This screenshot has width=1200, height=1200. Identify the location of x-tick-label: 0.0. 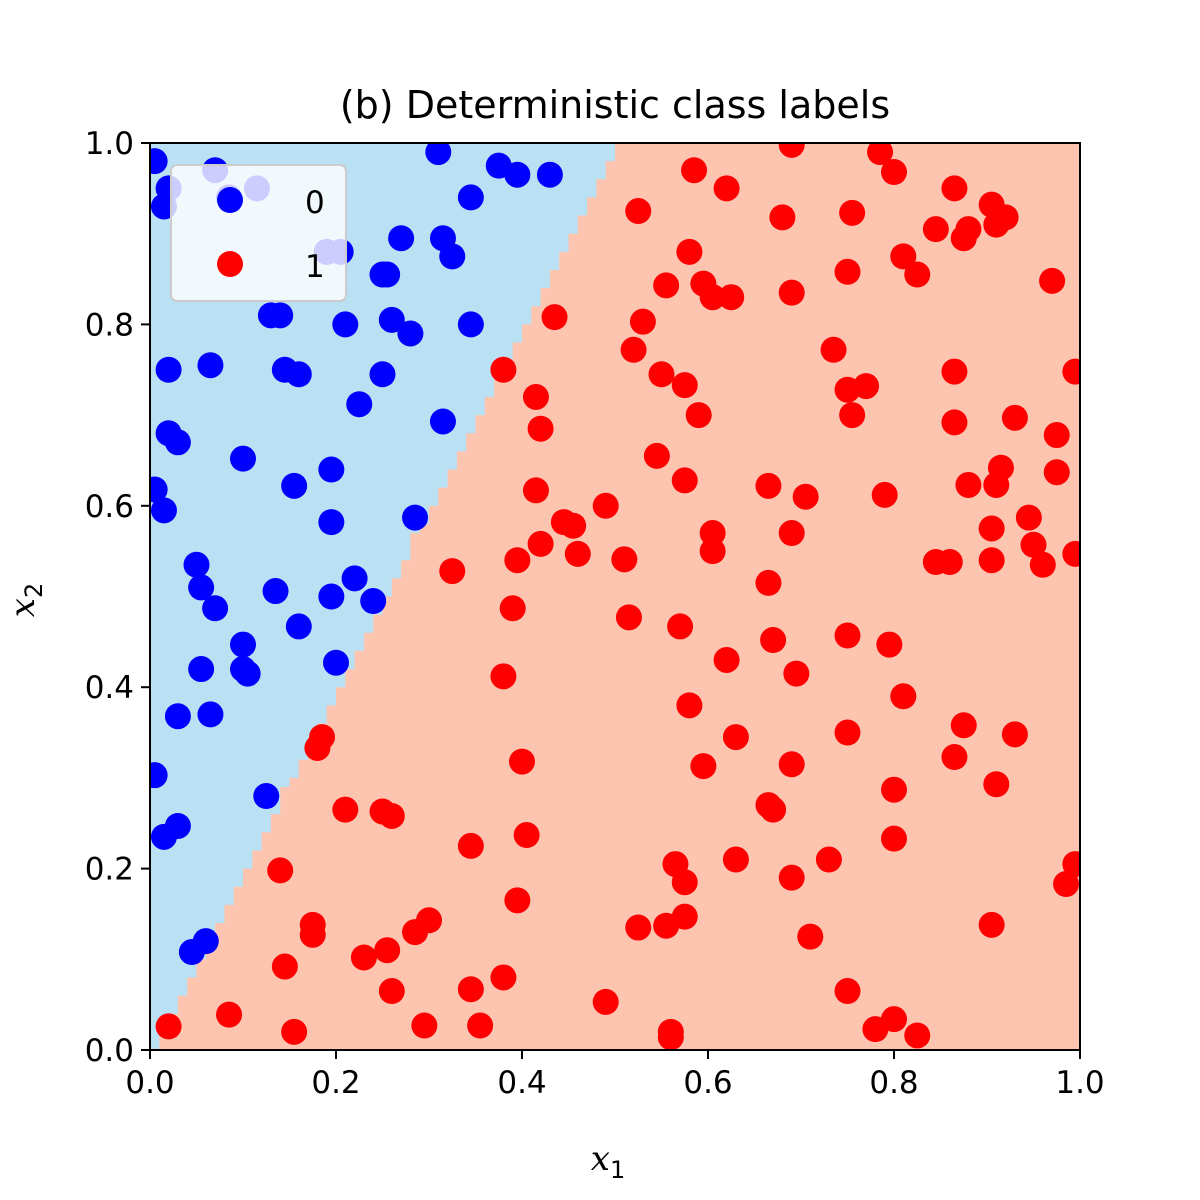
(149, 1083).